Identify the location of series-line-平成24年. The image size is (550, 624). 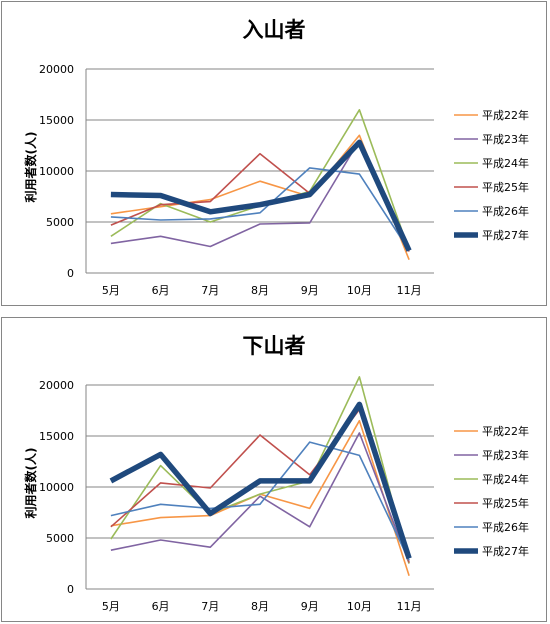
(260, 180).